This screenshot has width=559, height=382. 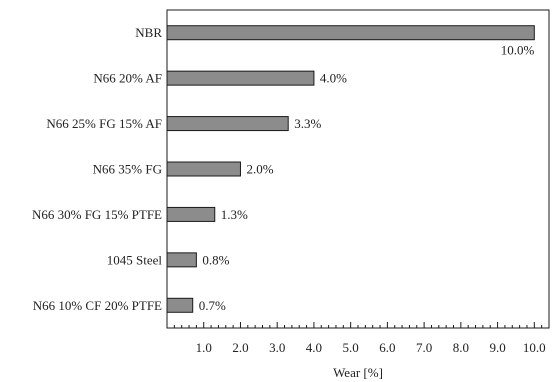 I want to click on data-label: 0.8%, so click(x=215, y=259).